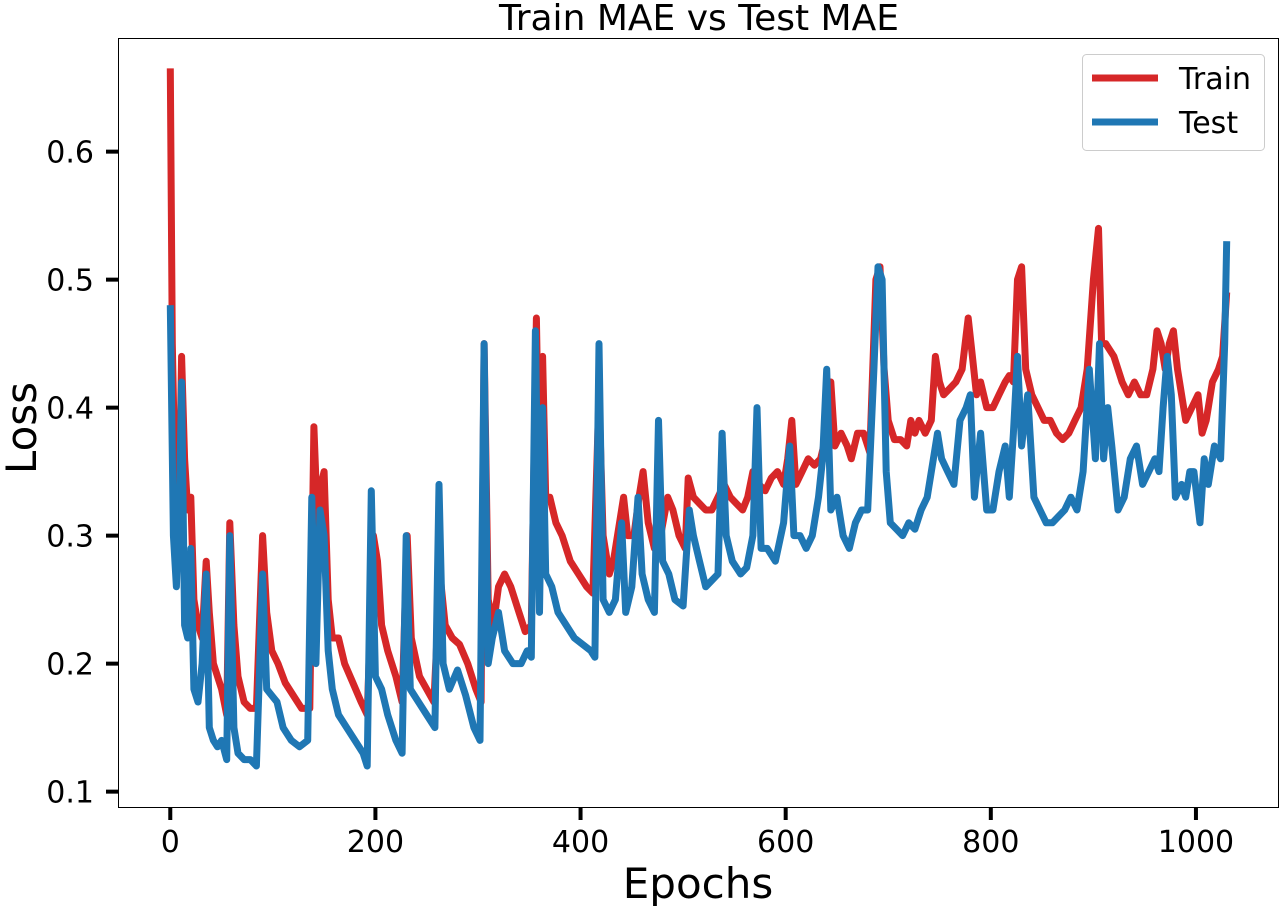 The height and width of the screenshot is (906, 1280). Describe the element at coordinates (70, 281) in the screenshot. I see `y-tick-label: 0.5` at that location.